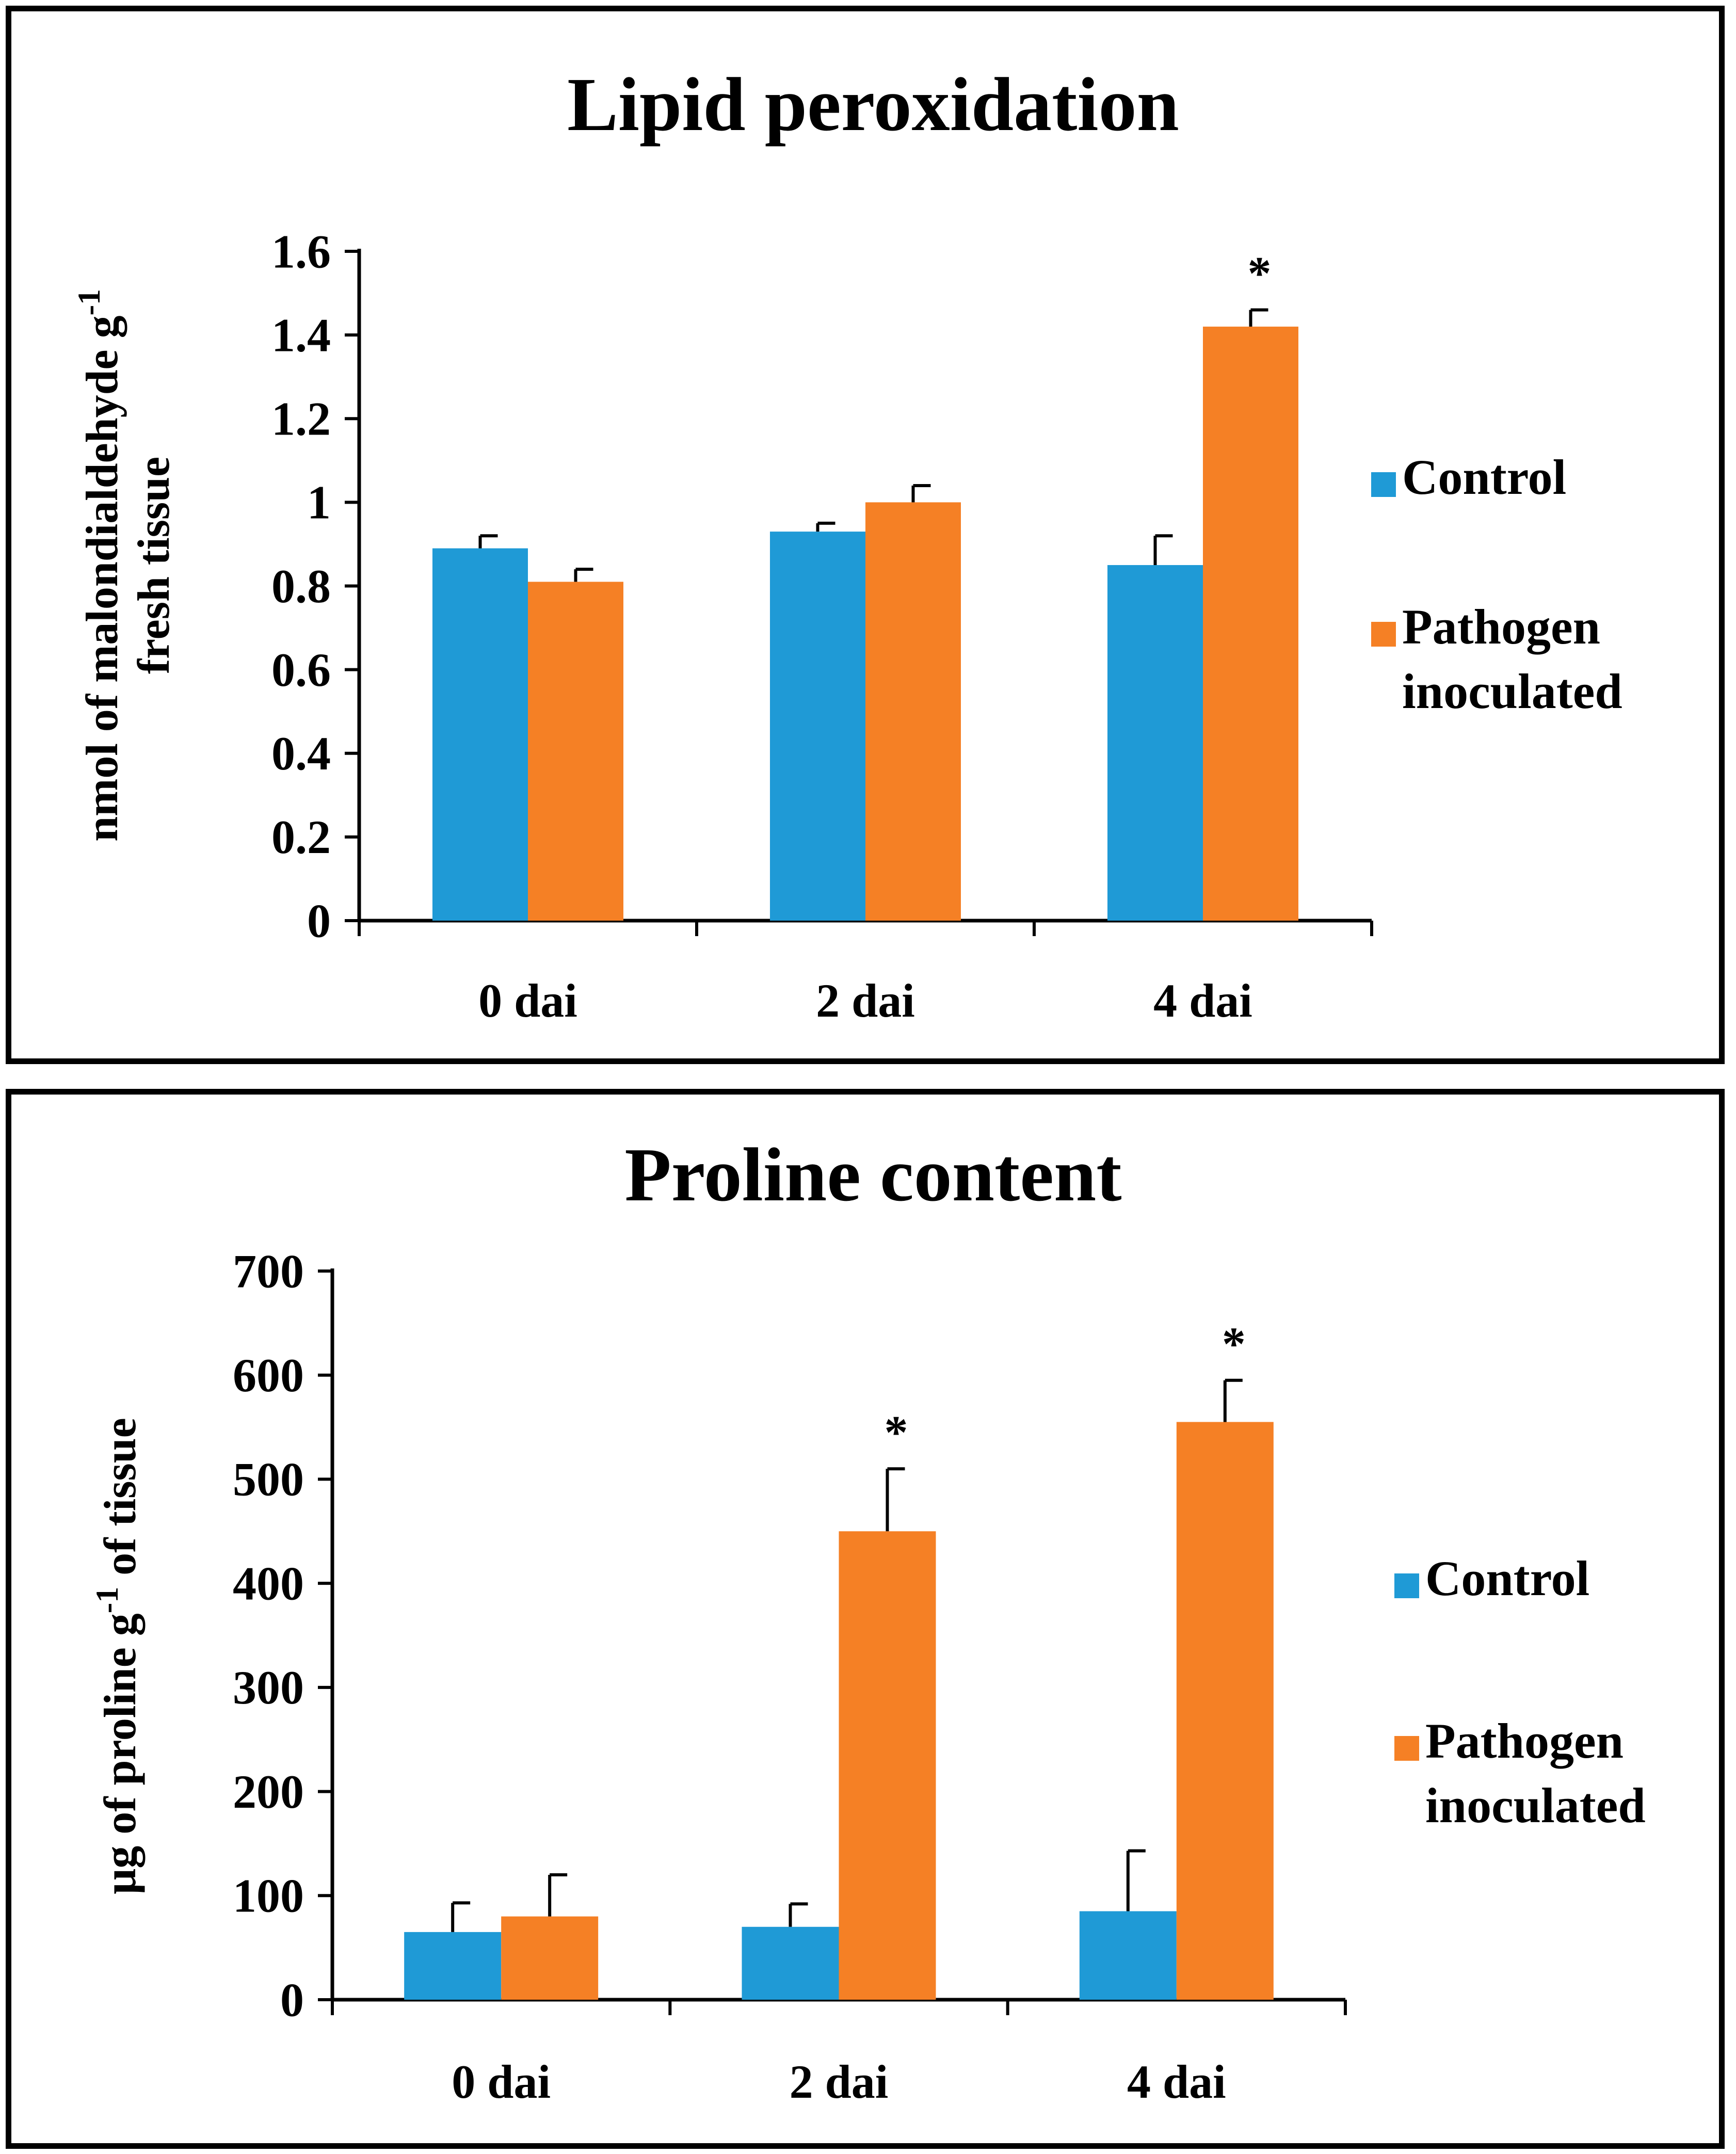 Image resolution: width=1736 pixels, height=2154 pixels. What do you see at coordinates (268, 1791) in the screenshot?
I see `y-tick-label: 200` at bounding box center [268, 1791].